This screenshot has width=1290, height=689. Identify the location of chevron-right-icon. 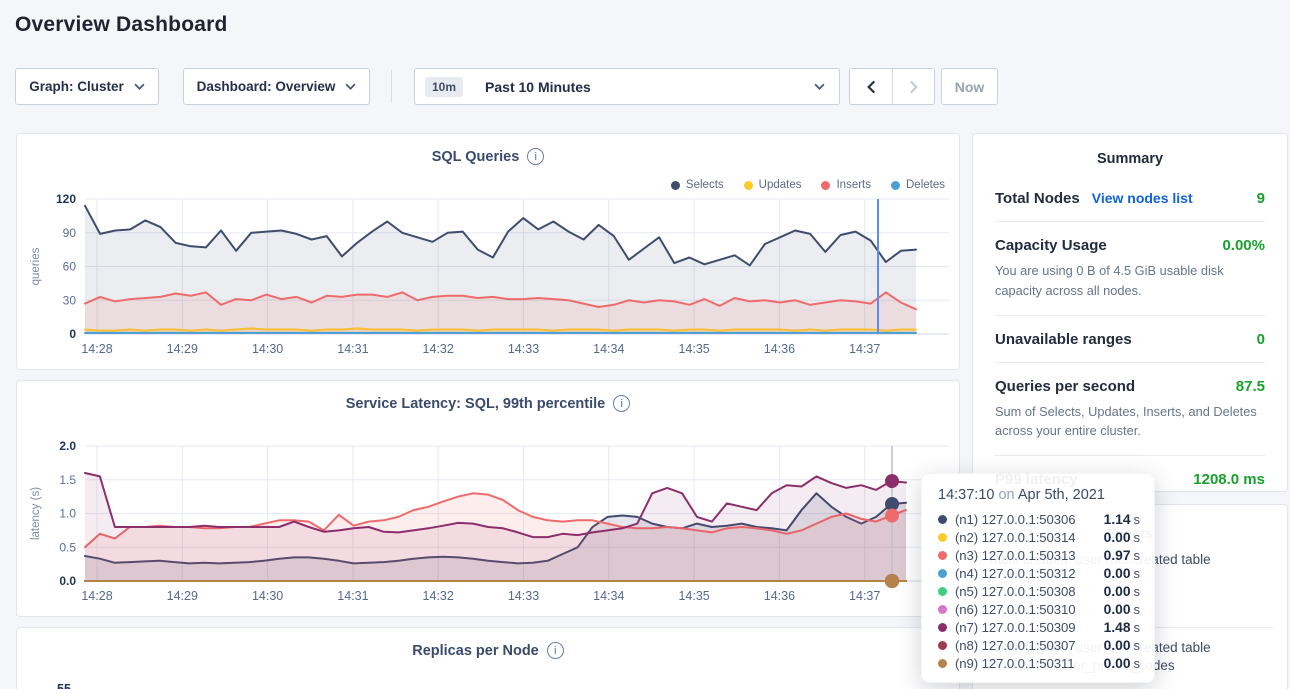
(913, 86).